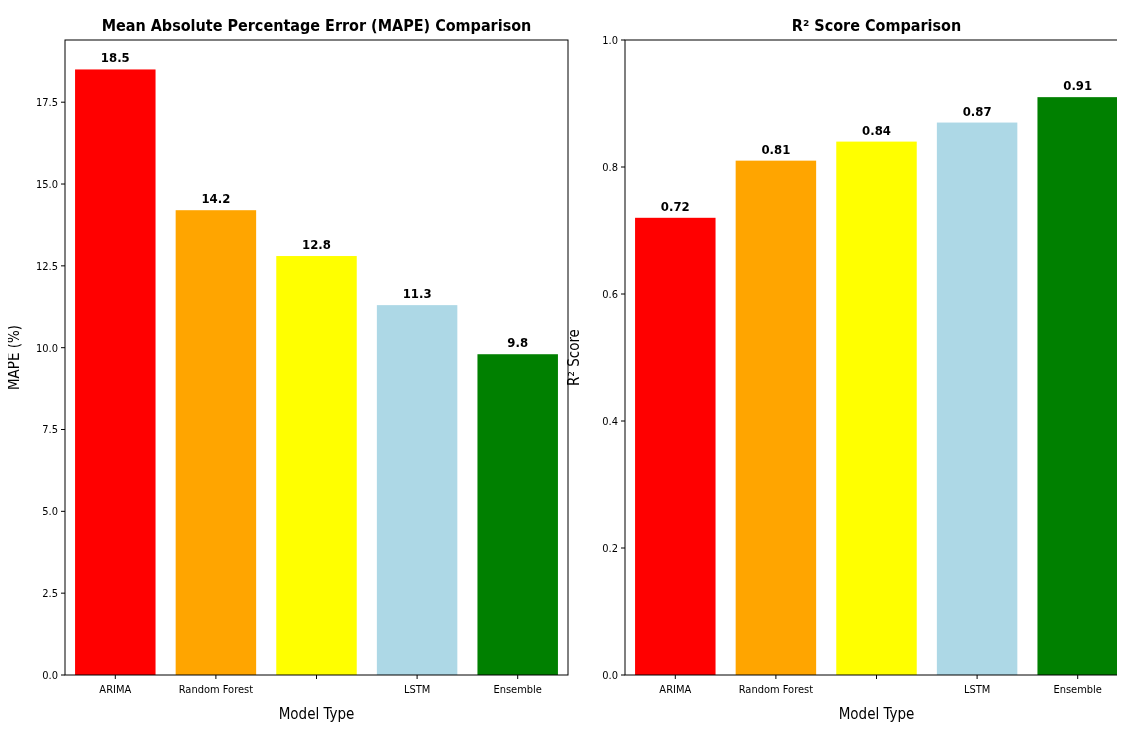 Image resolution: width=1125 pixels, height=731 pixels. What do you see at coordinates (518, 343) in the screenshot?
I see `data-label: 9.8` at bounding box center [518, 343].